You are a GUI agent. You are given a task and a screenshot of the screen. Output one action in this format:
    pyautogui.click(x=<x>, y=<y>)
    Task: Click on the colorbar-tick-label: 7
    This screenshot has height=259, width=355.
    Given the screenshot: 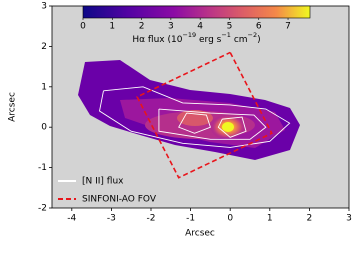 What is the action you would take?
    pyautogui.click(x=288, y=27)
    